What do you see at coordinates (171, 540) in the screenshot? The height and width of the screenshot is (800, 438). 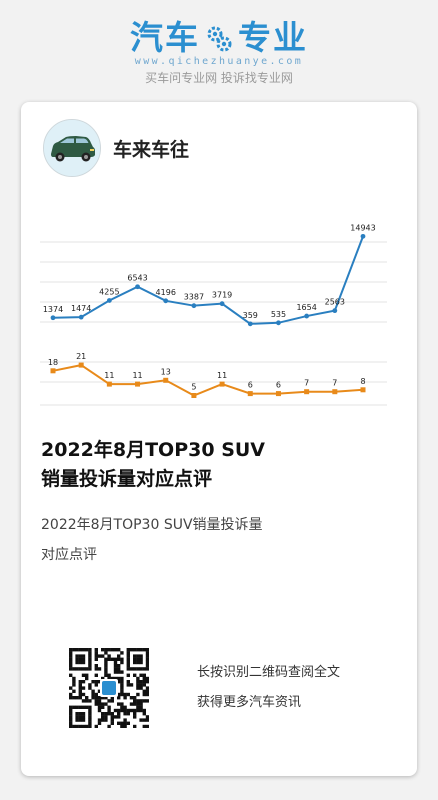 I see `article-description: 2022年8月TOP30 SUV销量投诉量 对应点评` at bounding box center [171, 540].